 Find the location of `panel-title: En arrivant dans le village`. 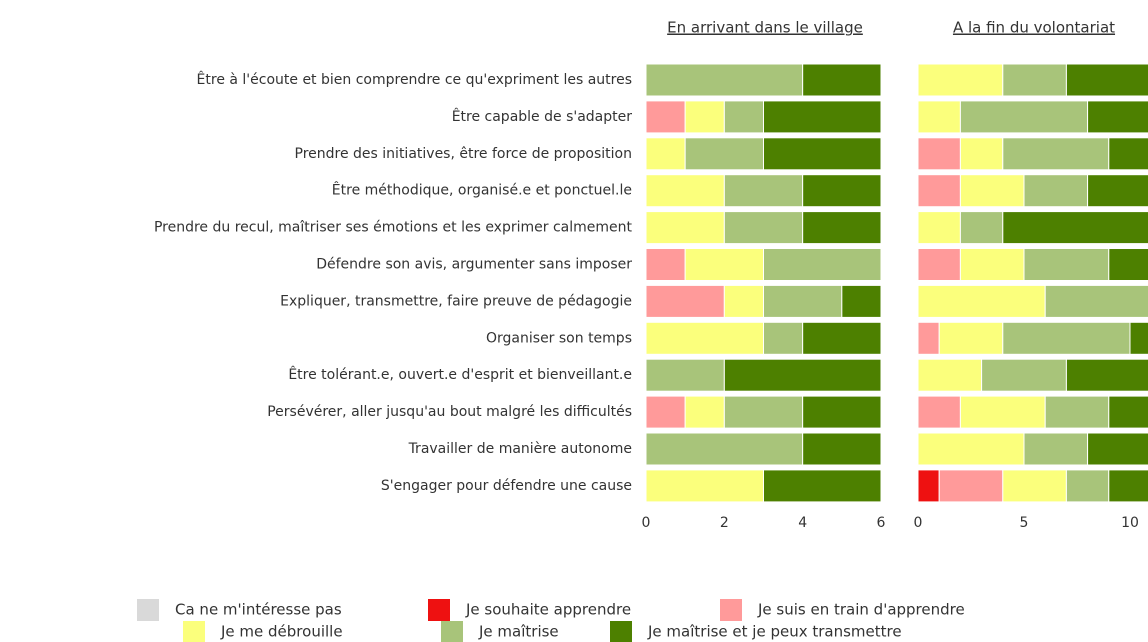

panel-title: En arrivant dans le village is located at coordinates (765, 28).